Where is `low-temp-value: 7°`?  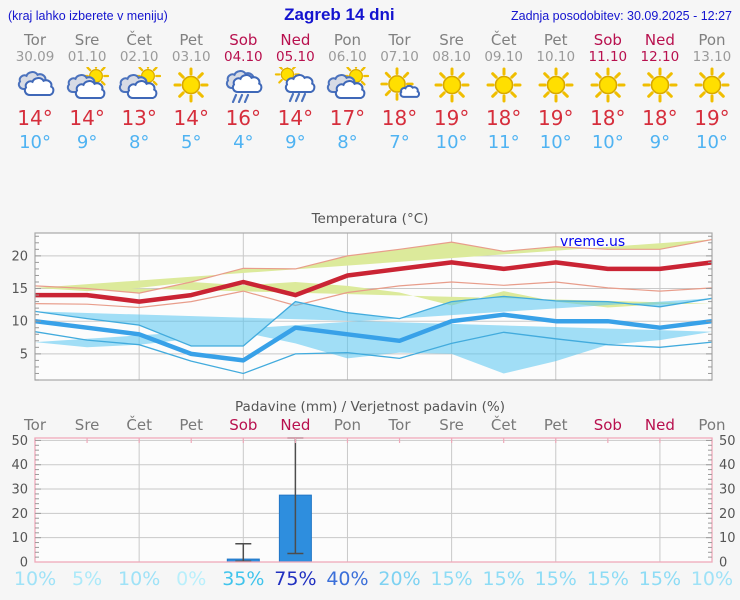 low-temp-value: 7° is located at coordinates (399, 142).